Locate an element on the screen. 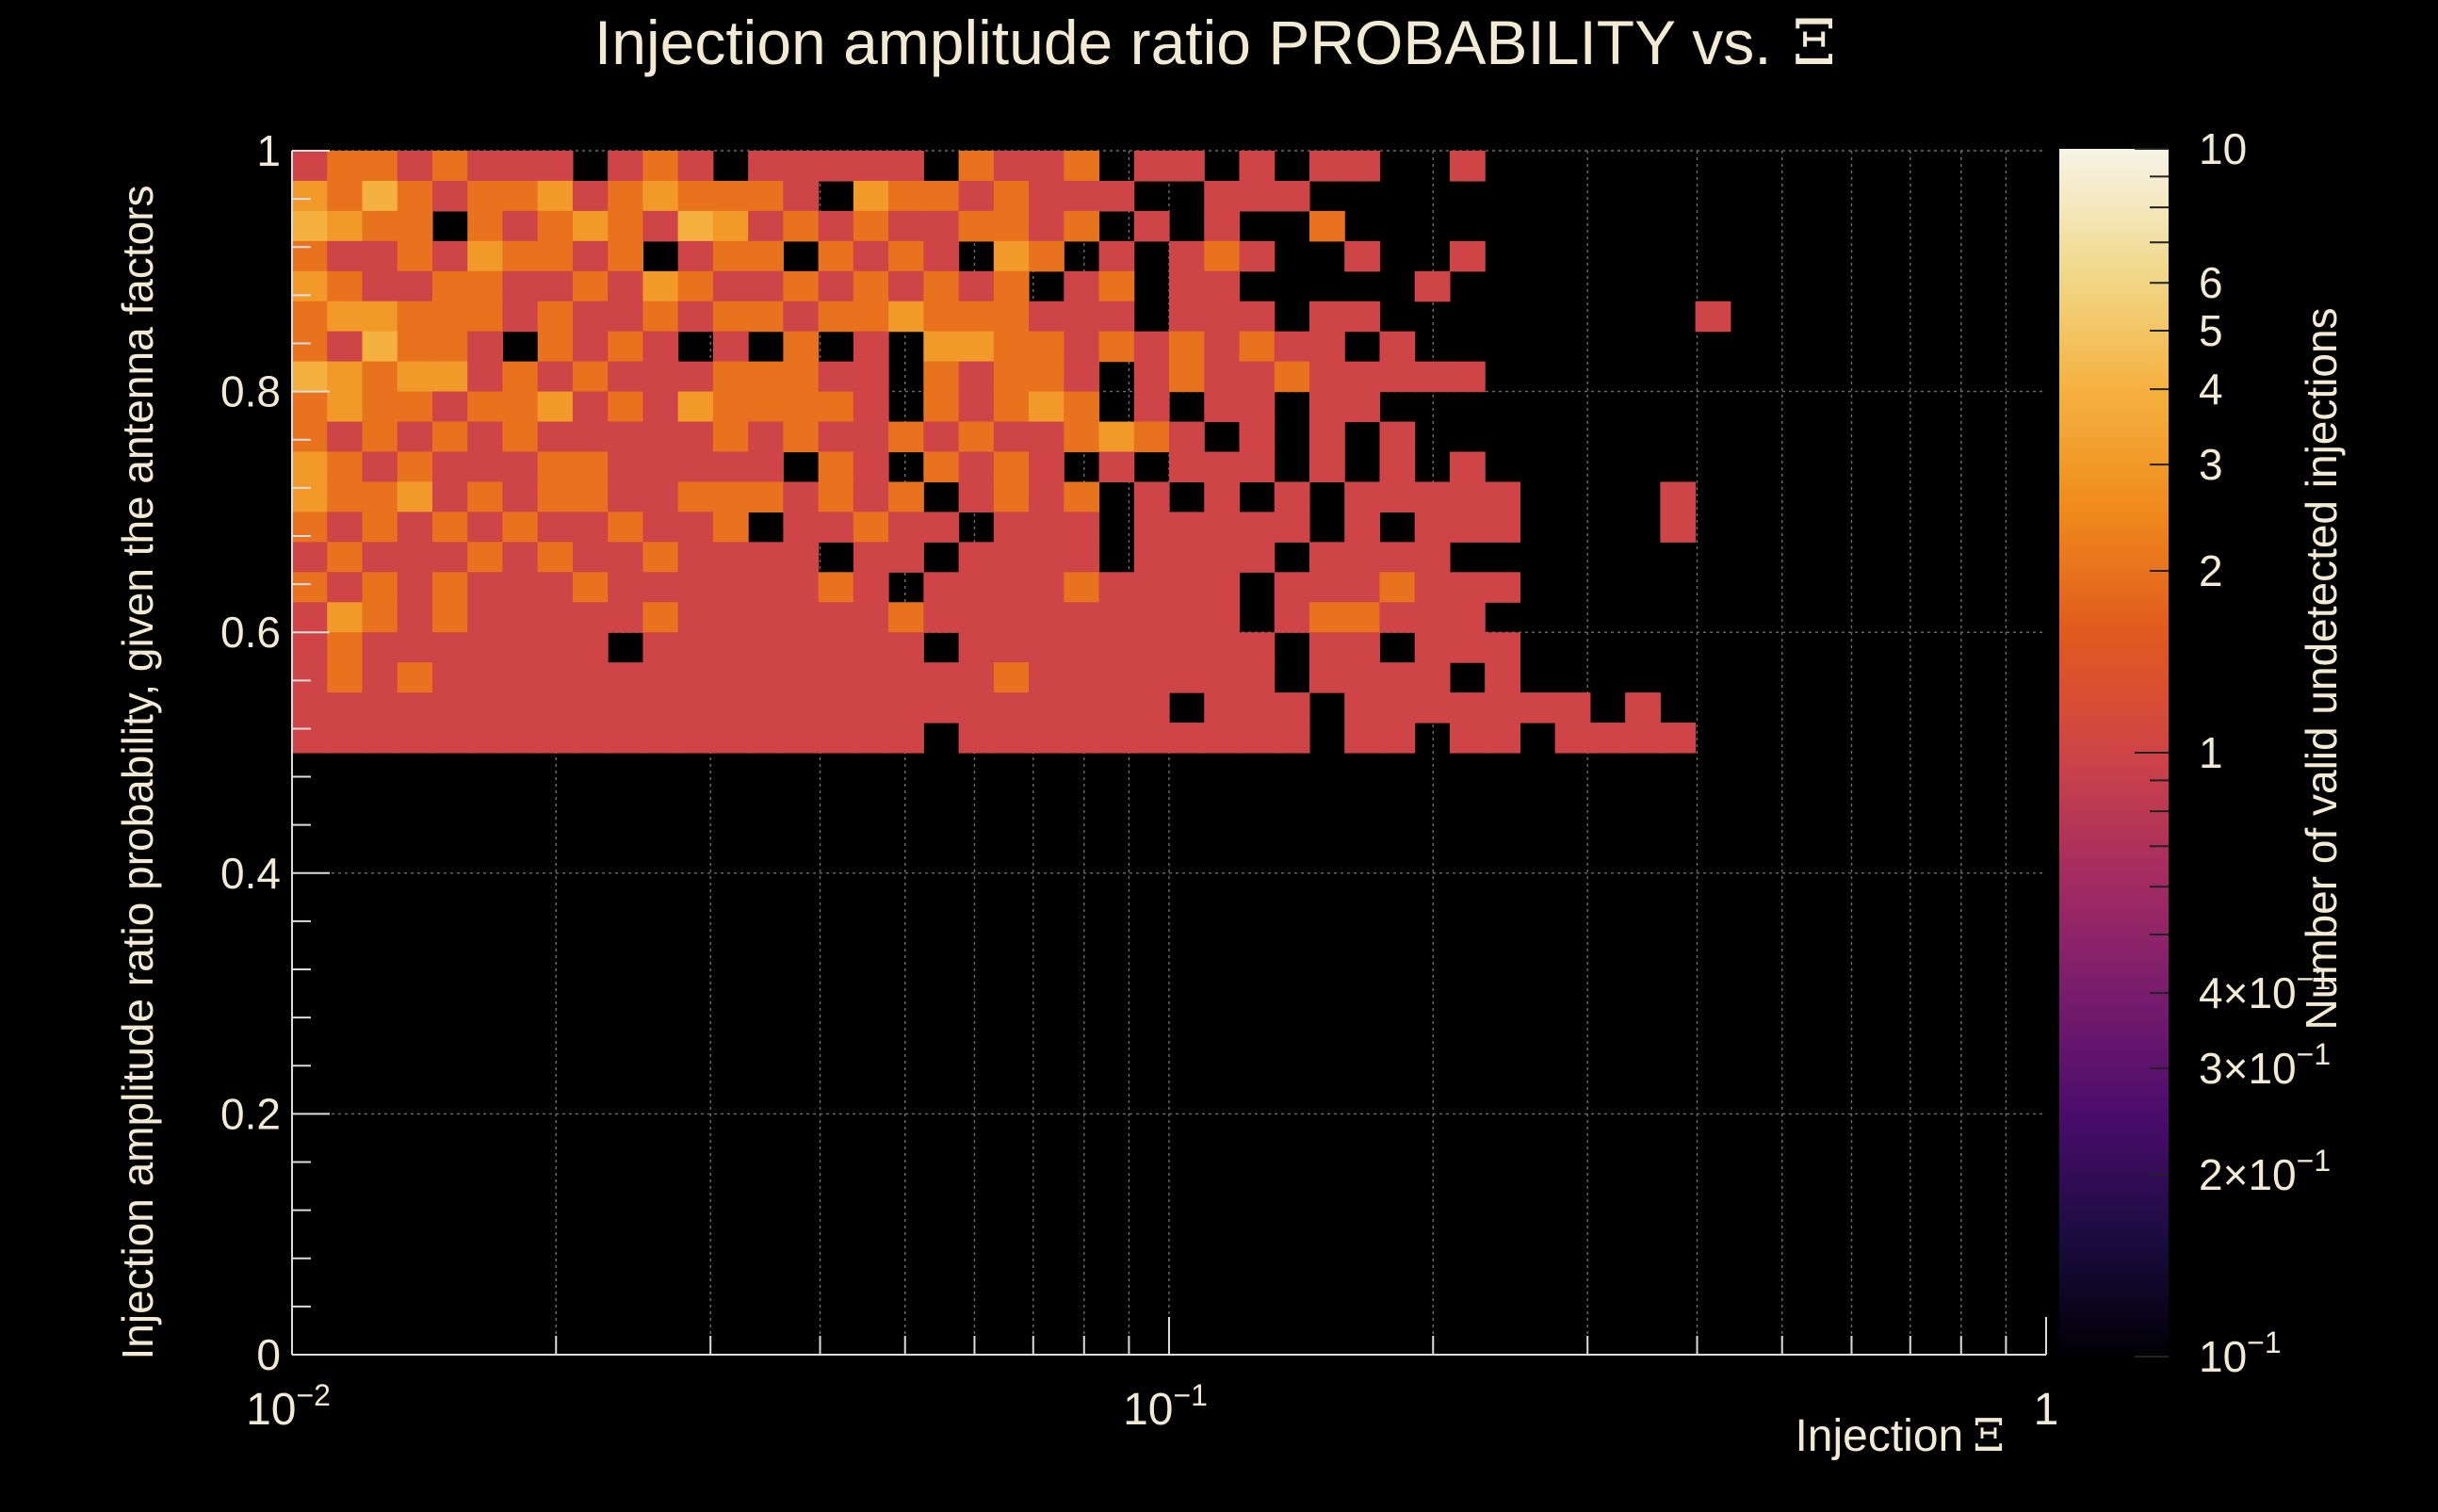 The width and height of the screenshot is (2438, 1512). colorbar-label: Number of valid undetected injections is located at coordinates (2321, 668).